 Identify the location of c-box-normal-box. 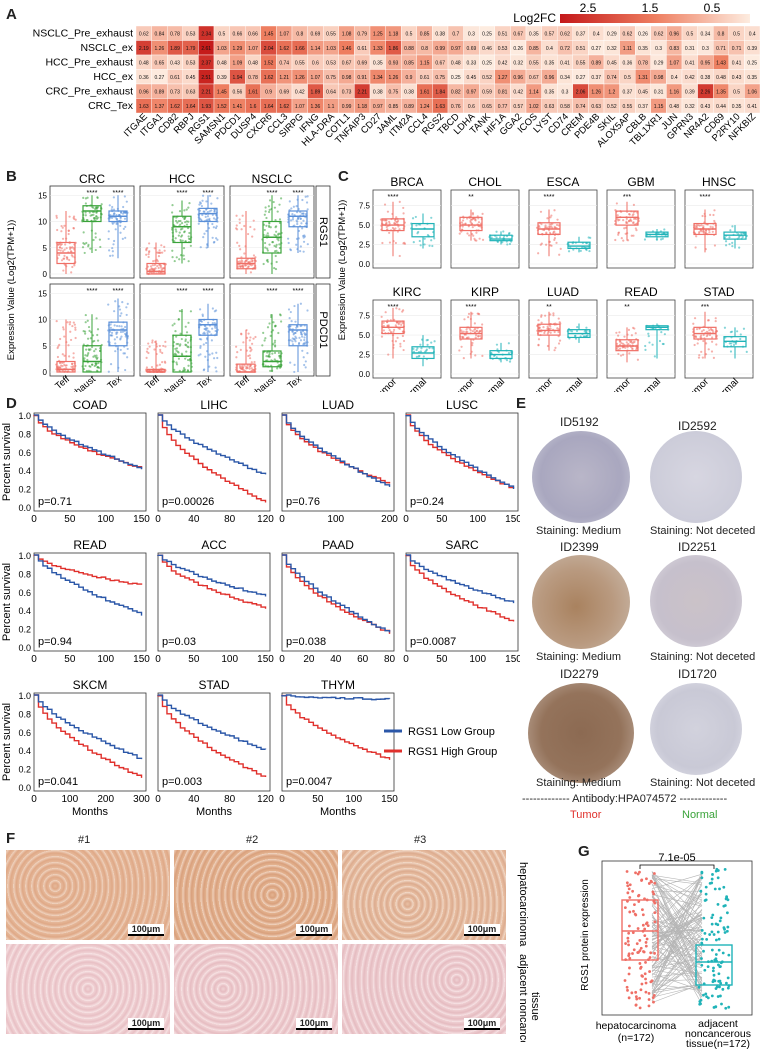
(423, 230).